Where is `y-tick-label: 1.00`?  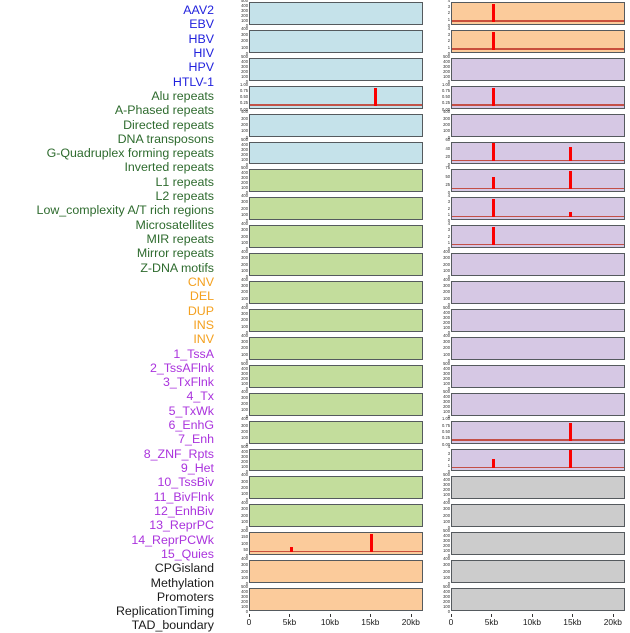
y-tick-label: 1.00 is located at coordinates (446, 84).